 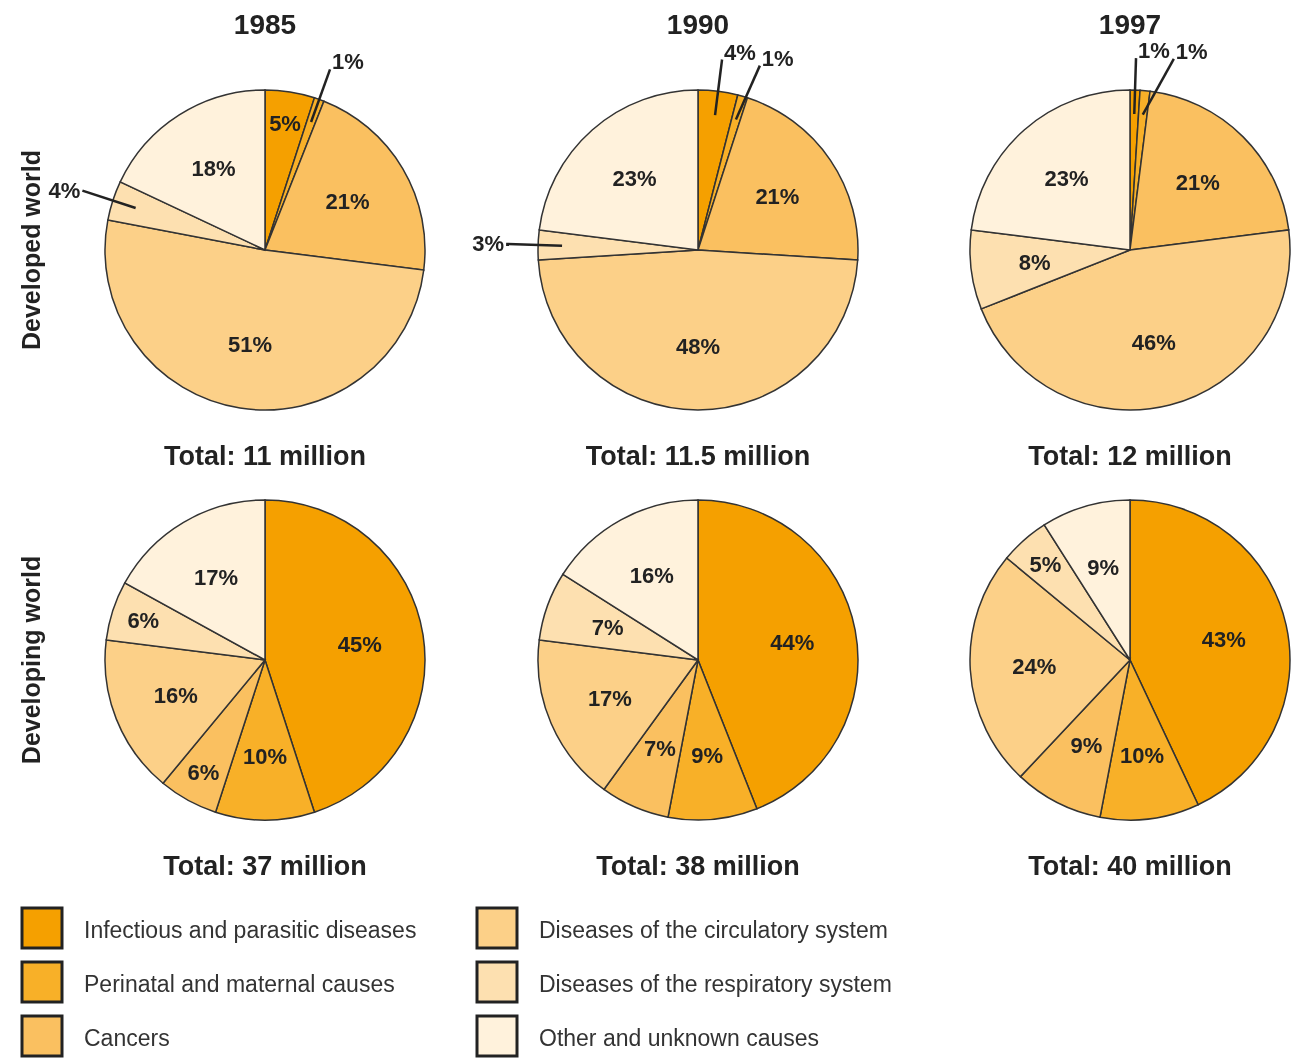 I want to click on chart-title: 1990, so click(x=698, y=24).